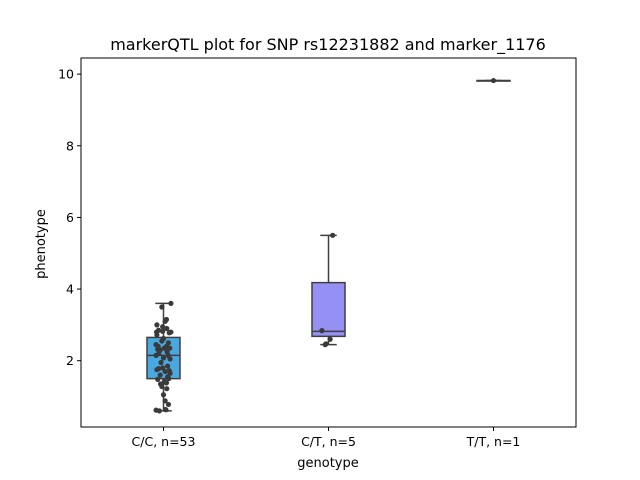  Describe the element at coordinates (328, 441) in the screenshot. I see `x-tick-label: C/T, n=5` at that location.